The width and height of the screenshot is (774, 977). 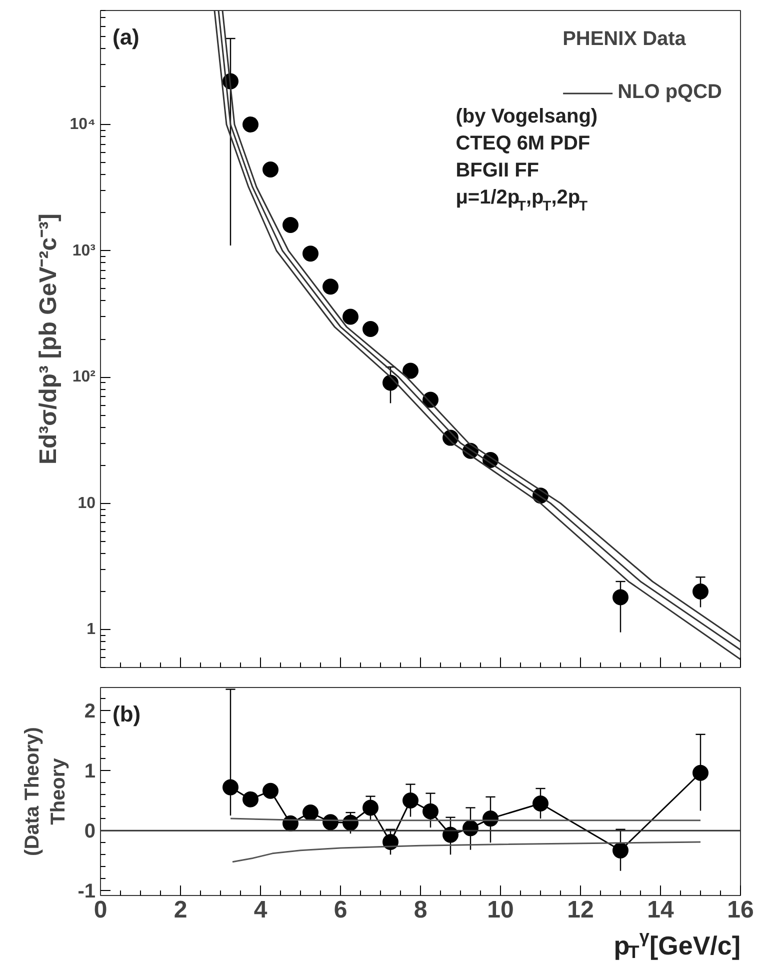 What do you see at coordinates (341, 910) in the screenshot?
I see `x-tick-label: 6` at bounding box center [341, 910].